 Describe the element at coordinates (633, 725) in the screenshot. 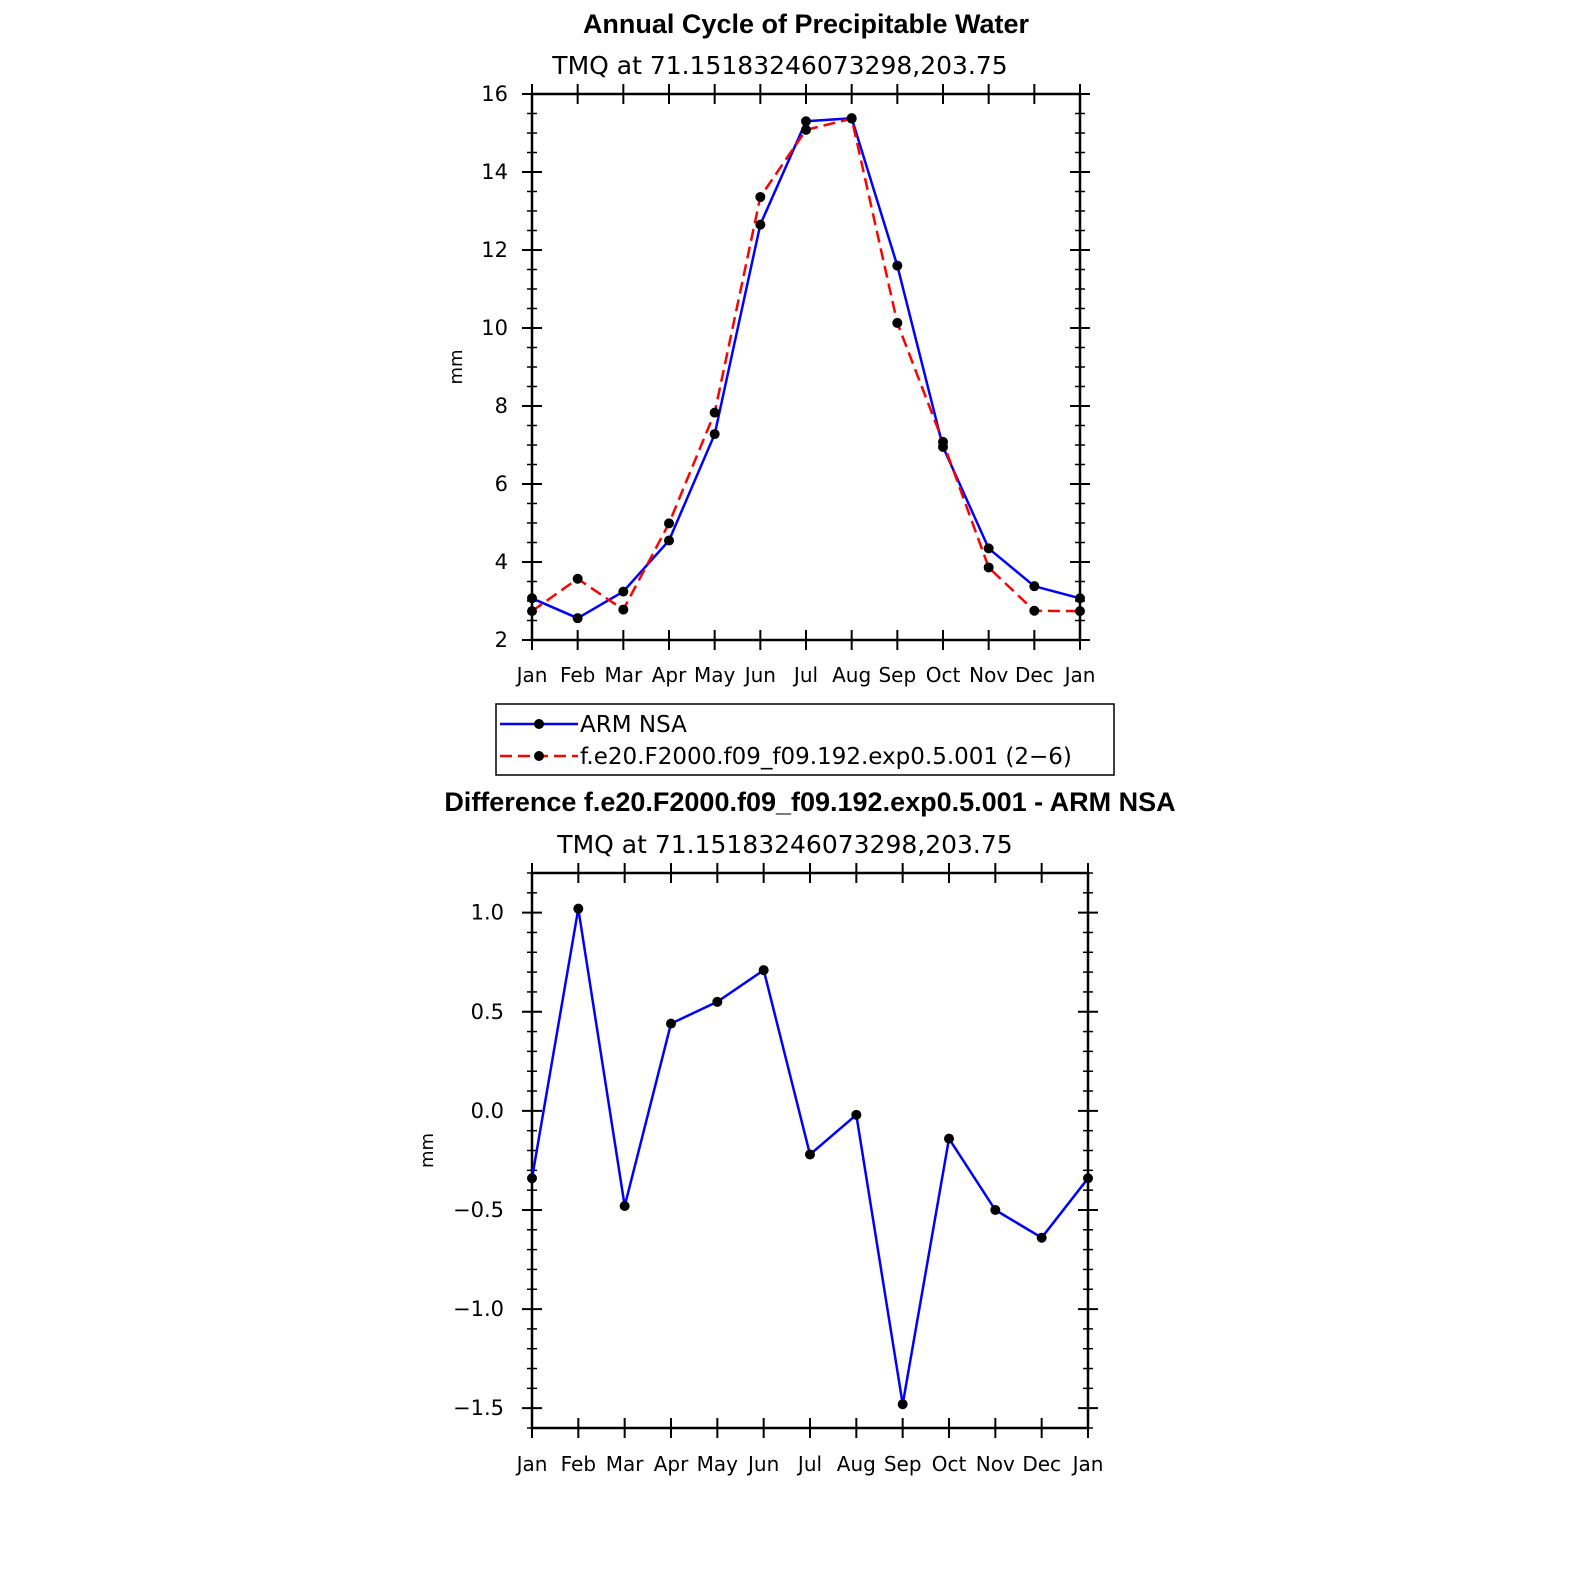

I see `legend-entry-1: ARM NSA` at that location.